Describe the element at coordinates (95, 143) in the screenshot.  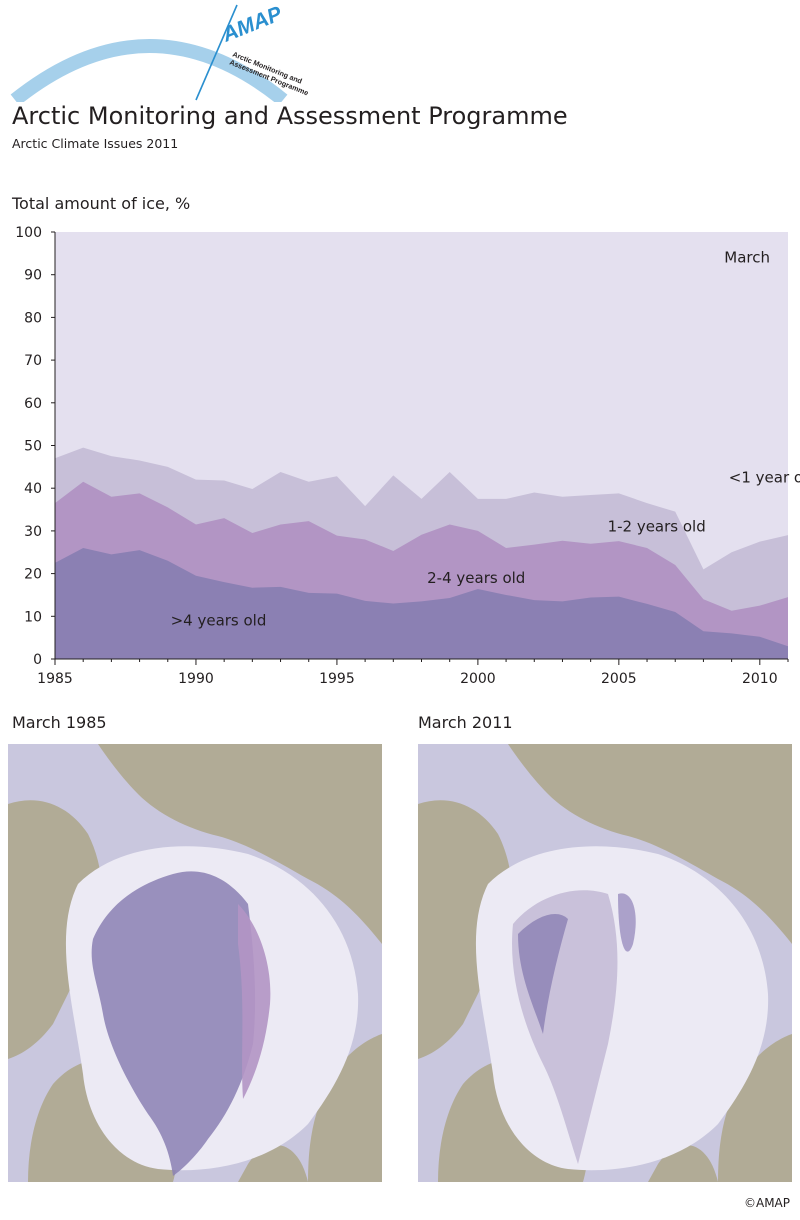
I see `org-subtitle: Arctic Climate Issues 2011` at that location.